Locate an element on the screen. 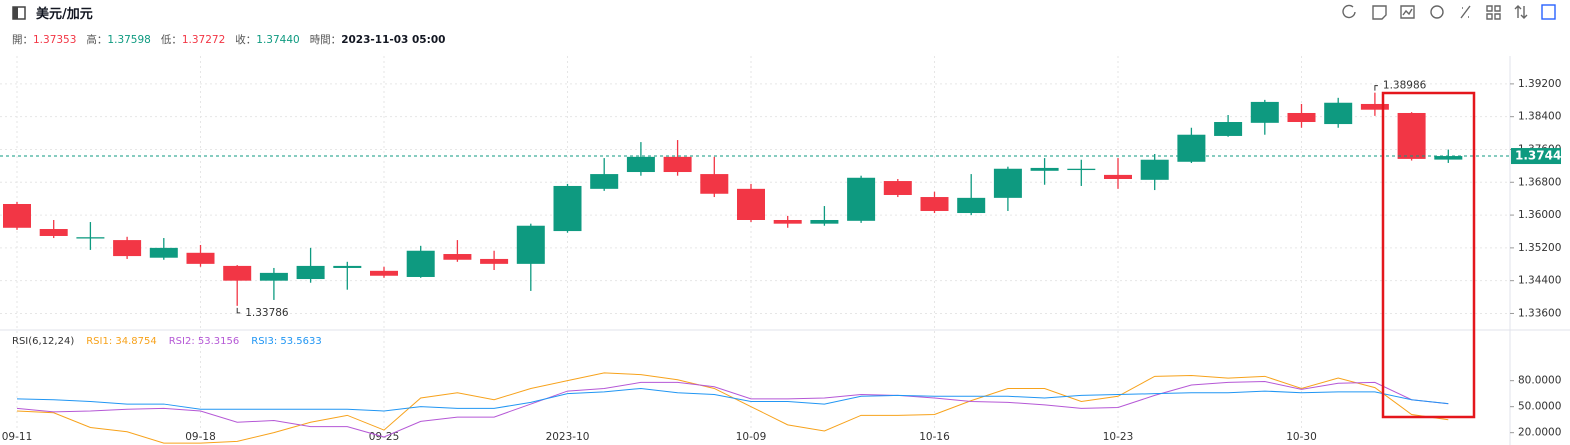 The height and width of the screenshot is (445, 1570). indicator-title: RSI(6,12,24) is located at coordinates (43, 341).